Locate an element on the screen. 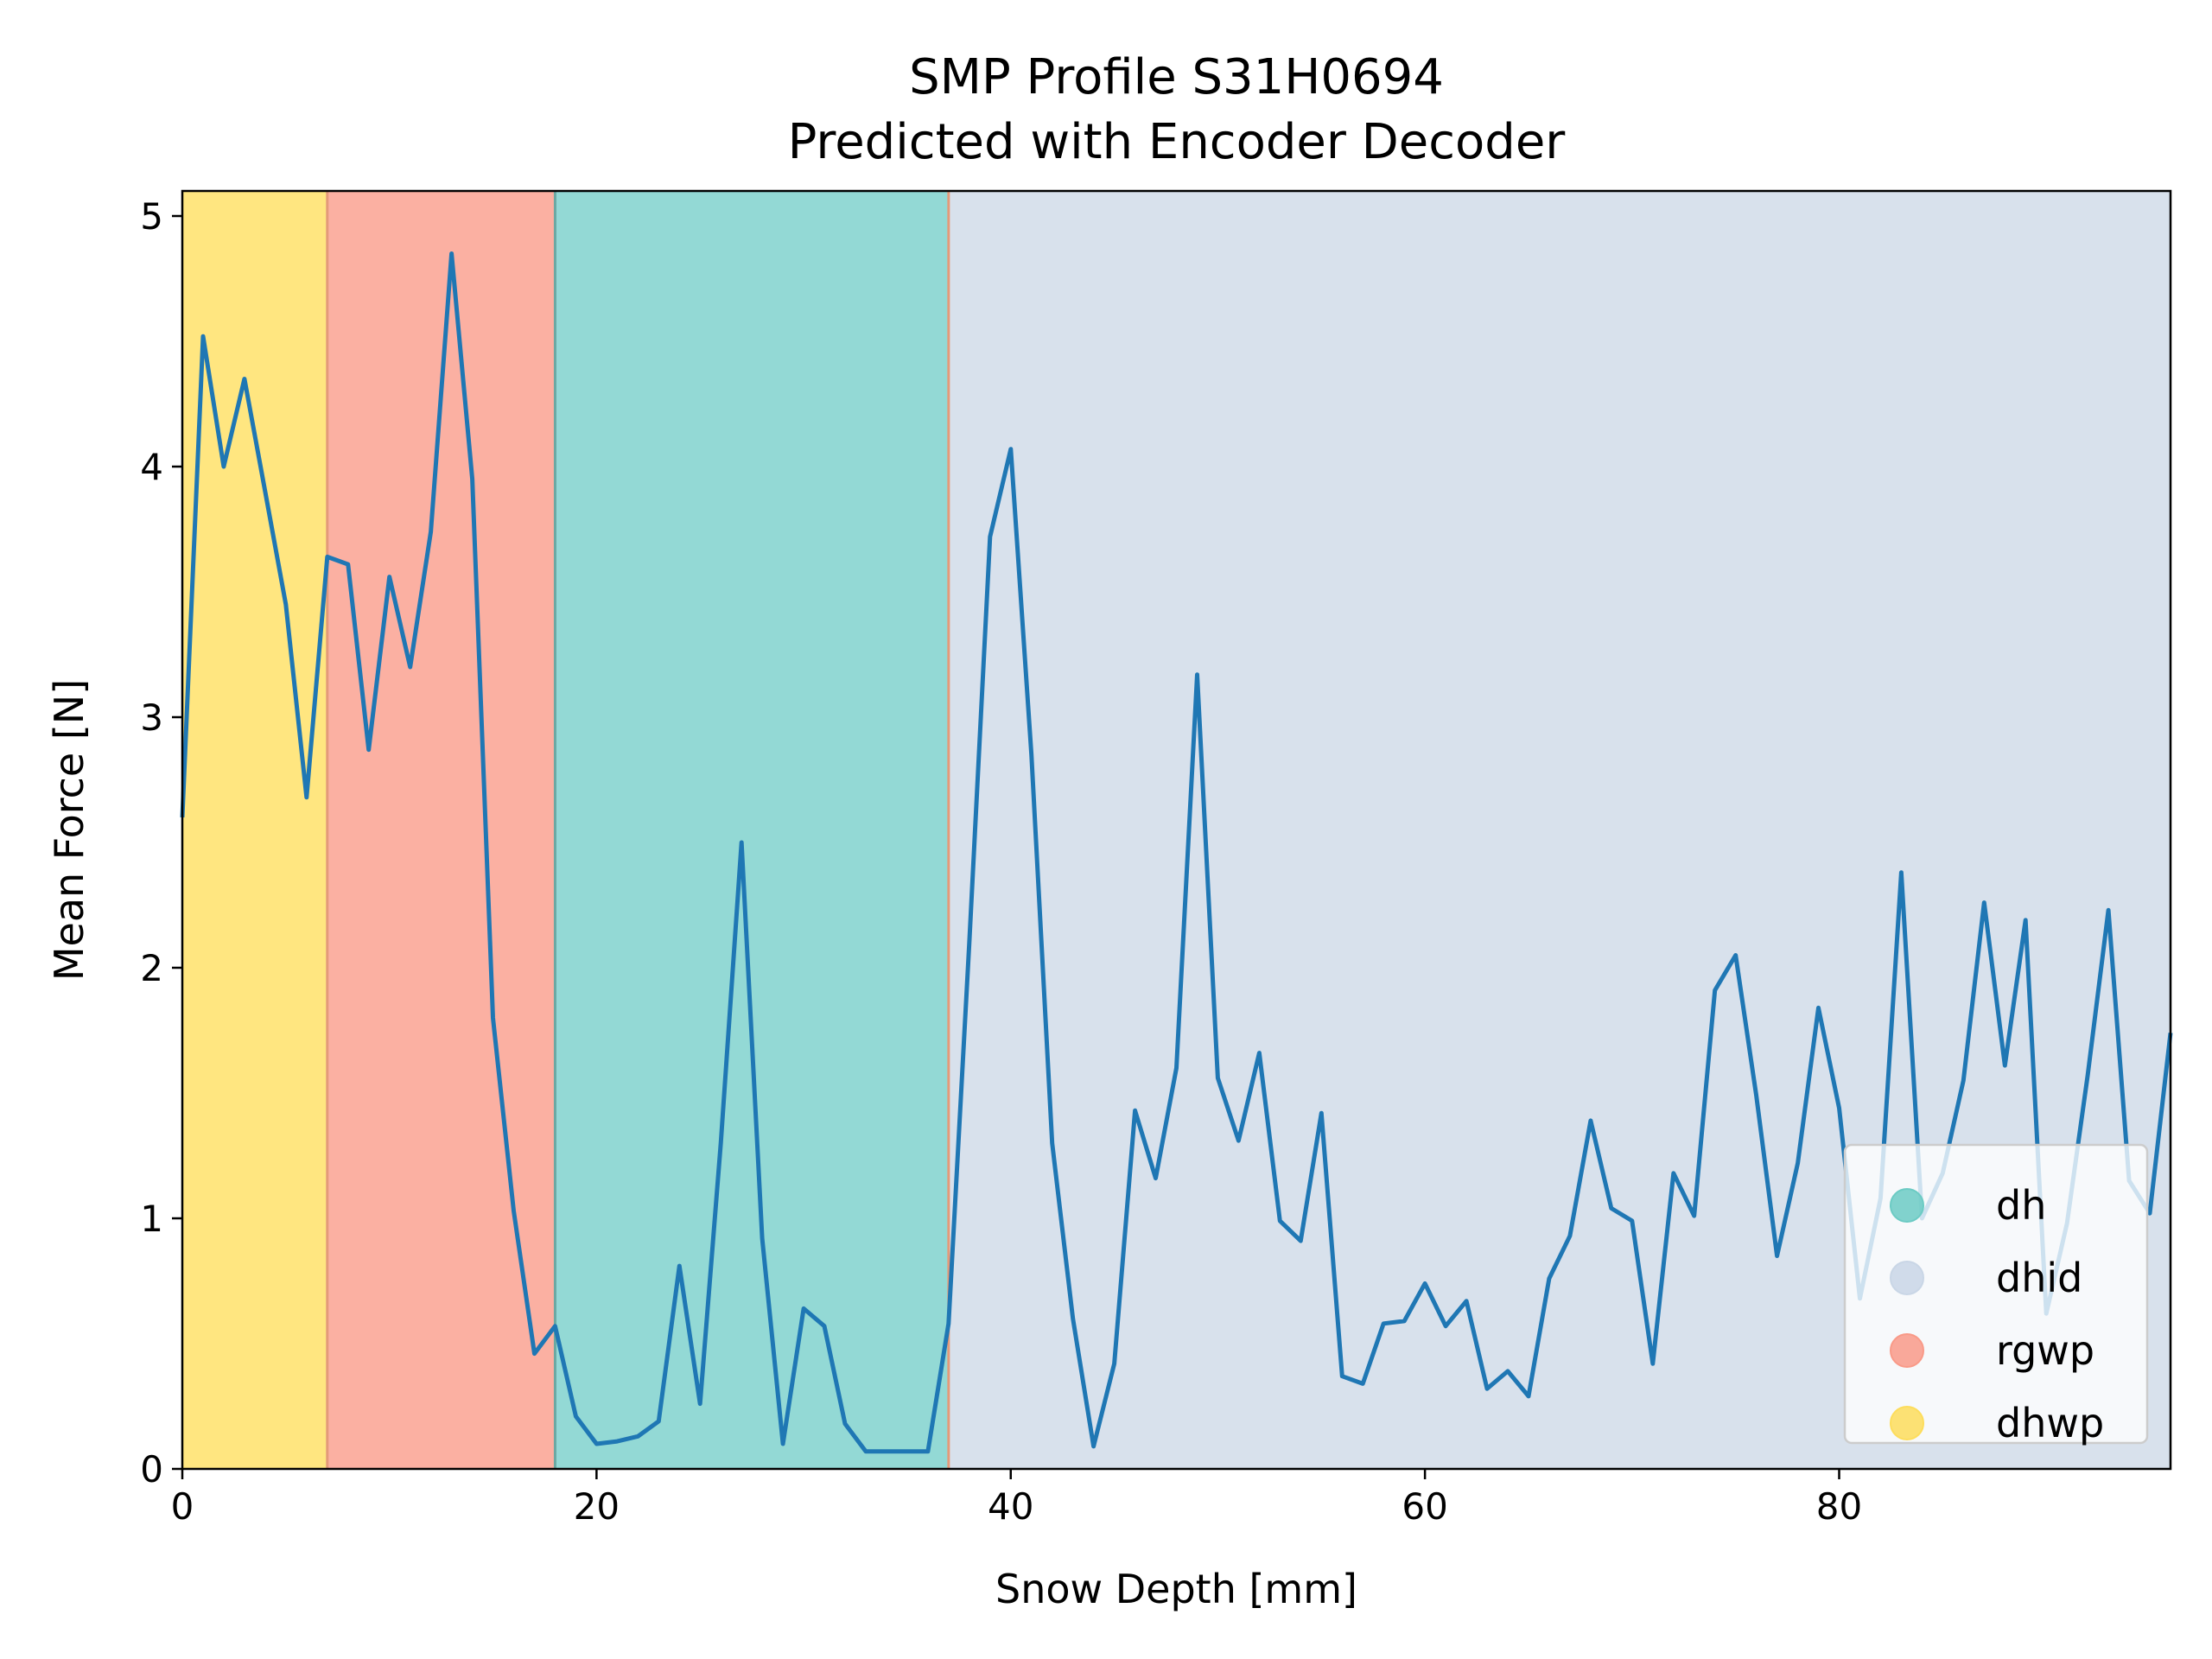 Image resolution: width=2212 pixels, height=1659 pixels. legend-box is located at coordinates (1996, 1294).